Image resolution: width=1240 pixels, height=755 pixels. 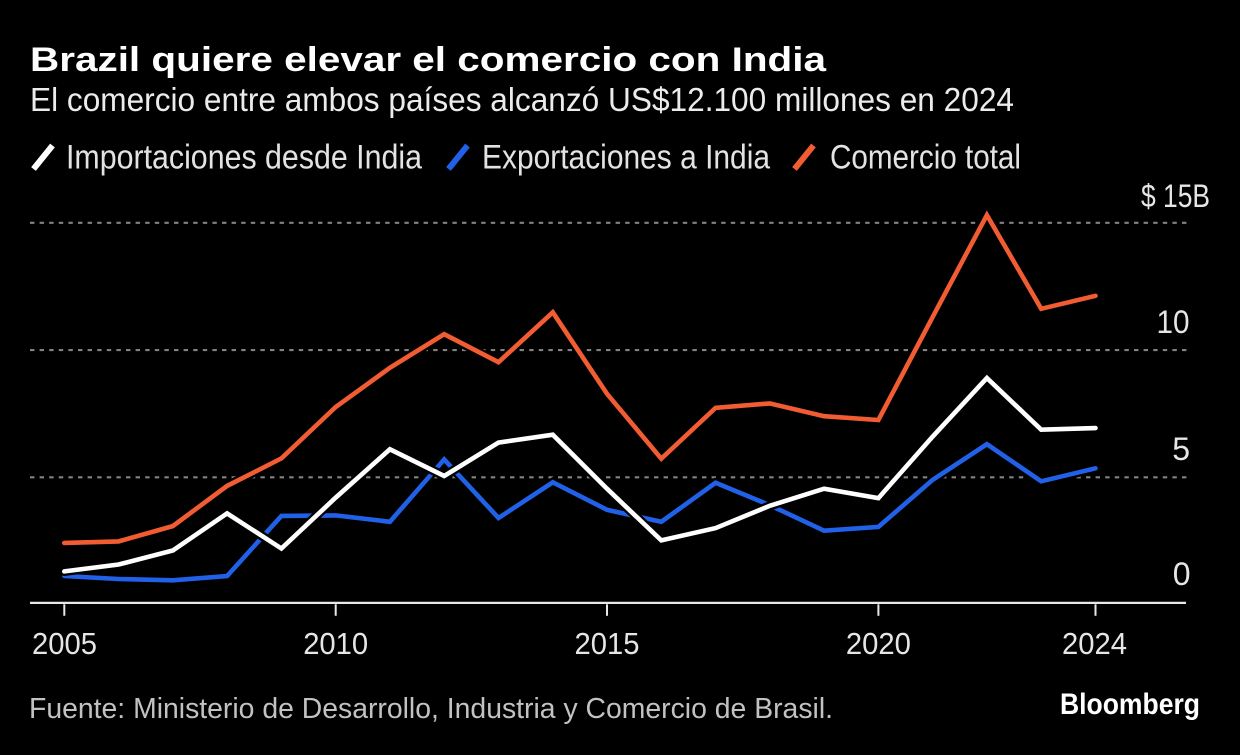 What do you see at coordinates (1130, 704) in the screenshot?
I see `svg-text: Bloomberg` at bounding box center [1130, 704].